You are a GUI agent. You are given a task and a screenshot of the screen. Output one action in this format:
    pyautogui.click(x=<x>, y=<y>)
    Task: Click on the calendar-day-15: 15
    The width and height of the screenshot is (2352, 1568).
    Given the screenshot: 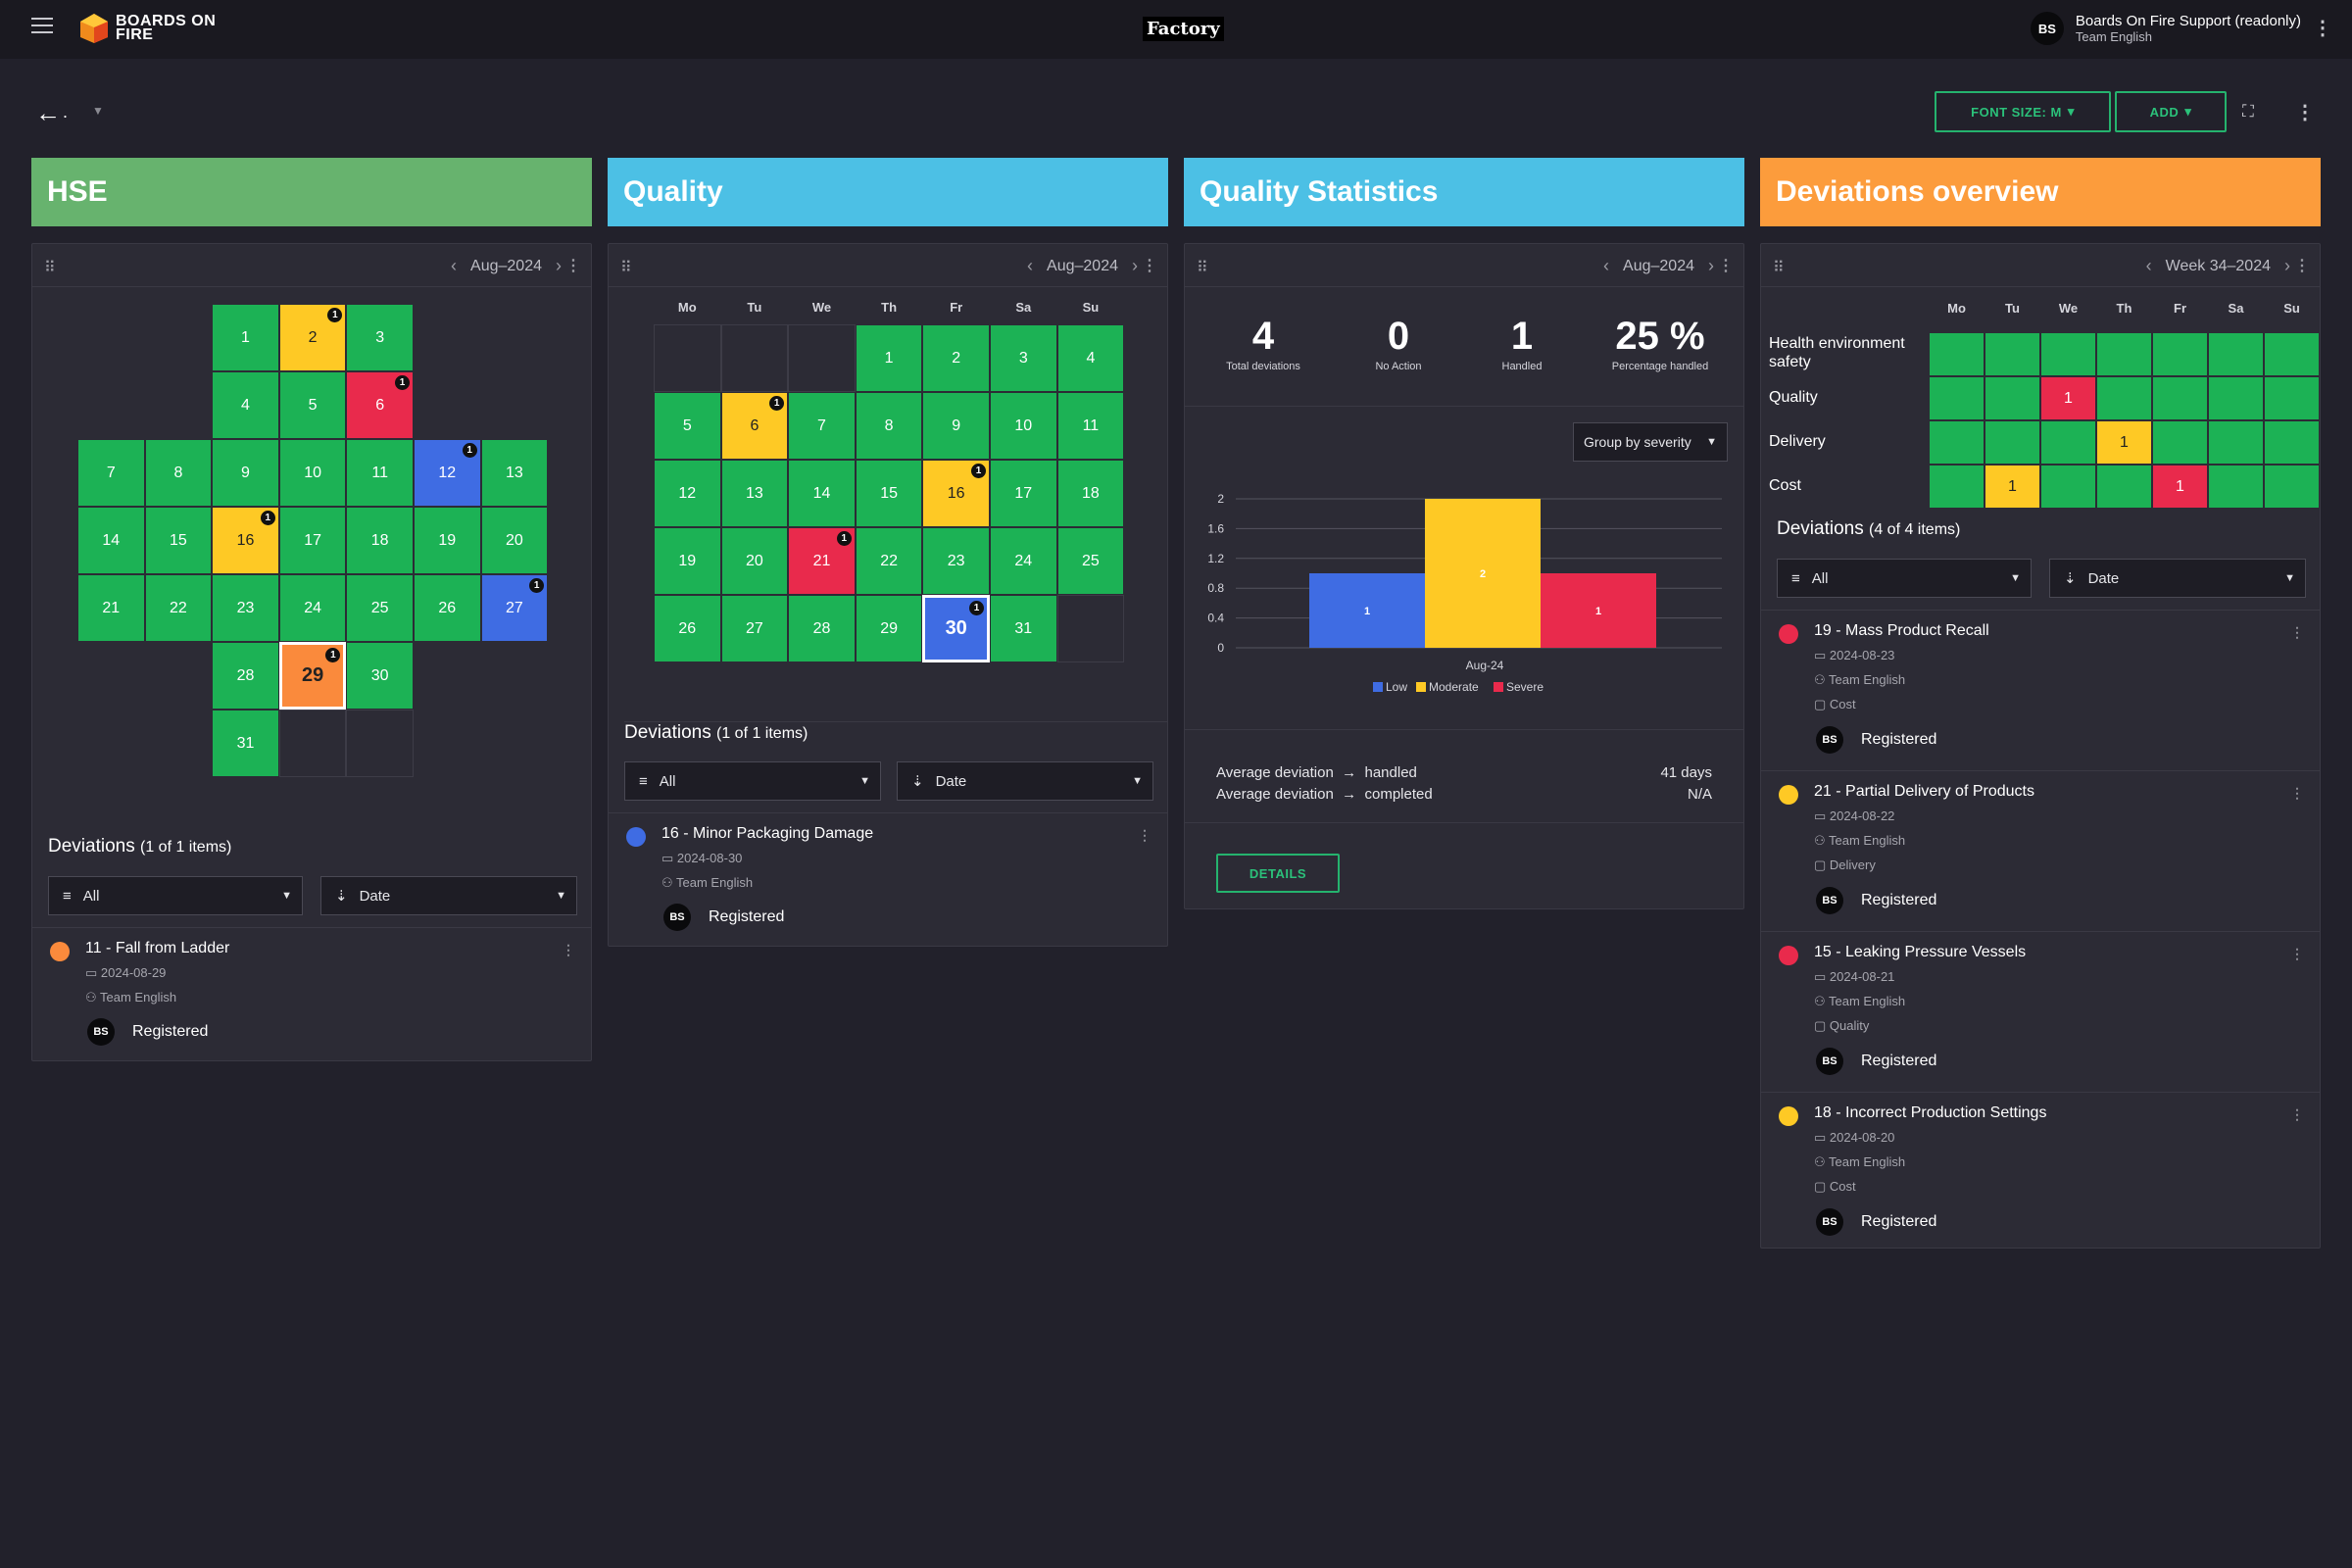 What is the action you would take?
    pyautogui.click(x=178, y=540)
    